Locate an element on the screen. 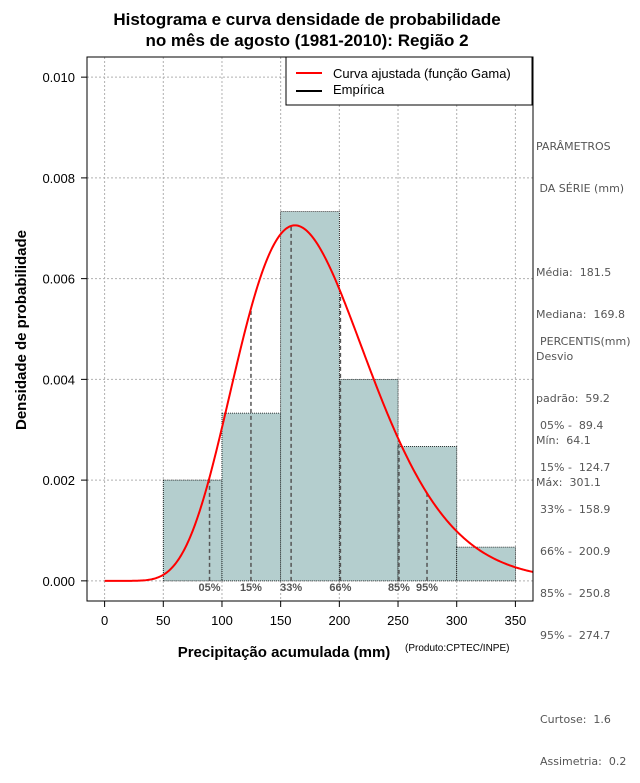 The image size is (640, 783). x-tick-label-5: 250 is located at coordinates (398, 620).